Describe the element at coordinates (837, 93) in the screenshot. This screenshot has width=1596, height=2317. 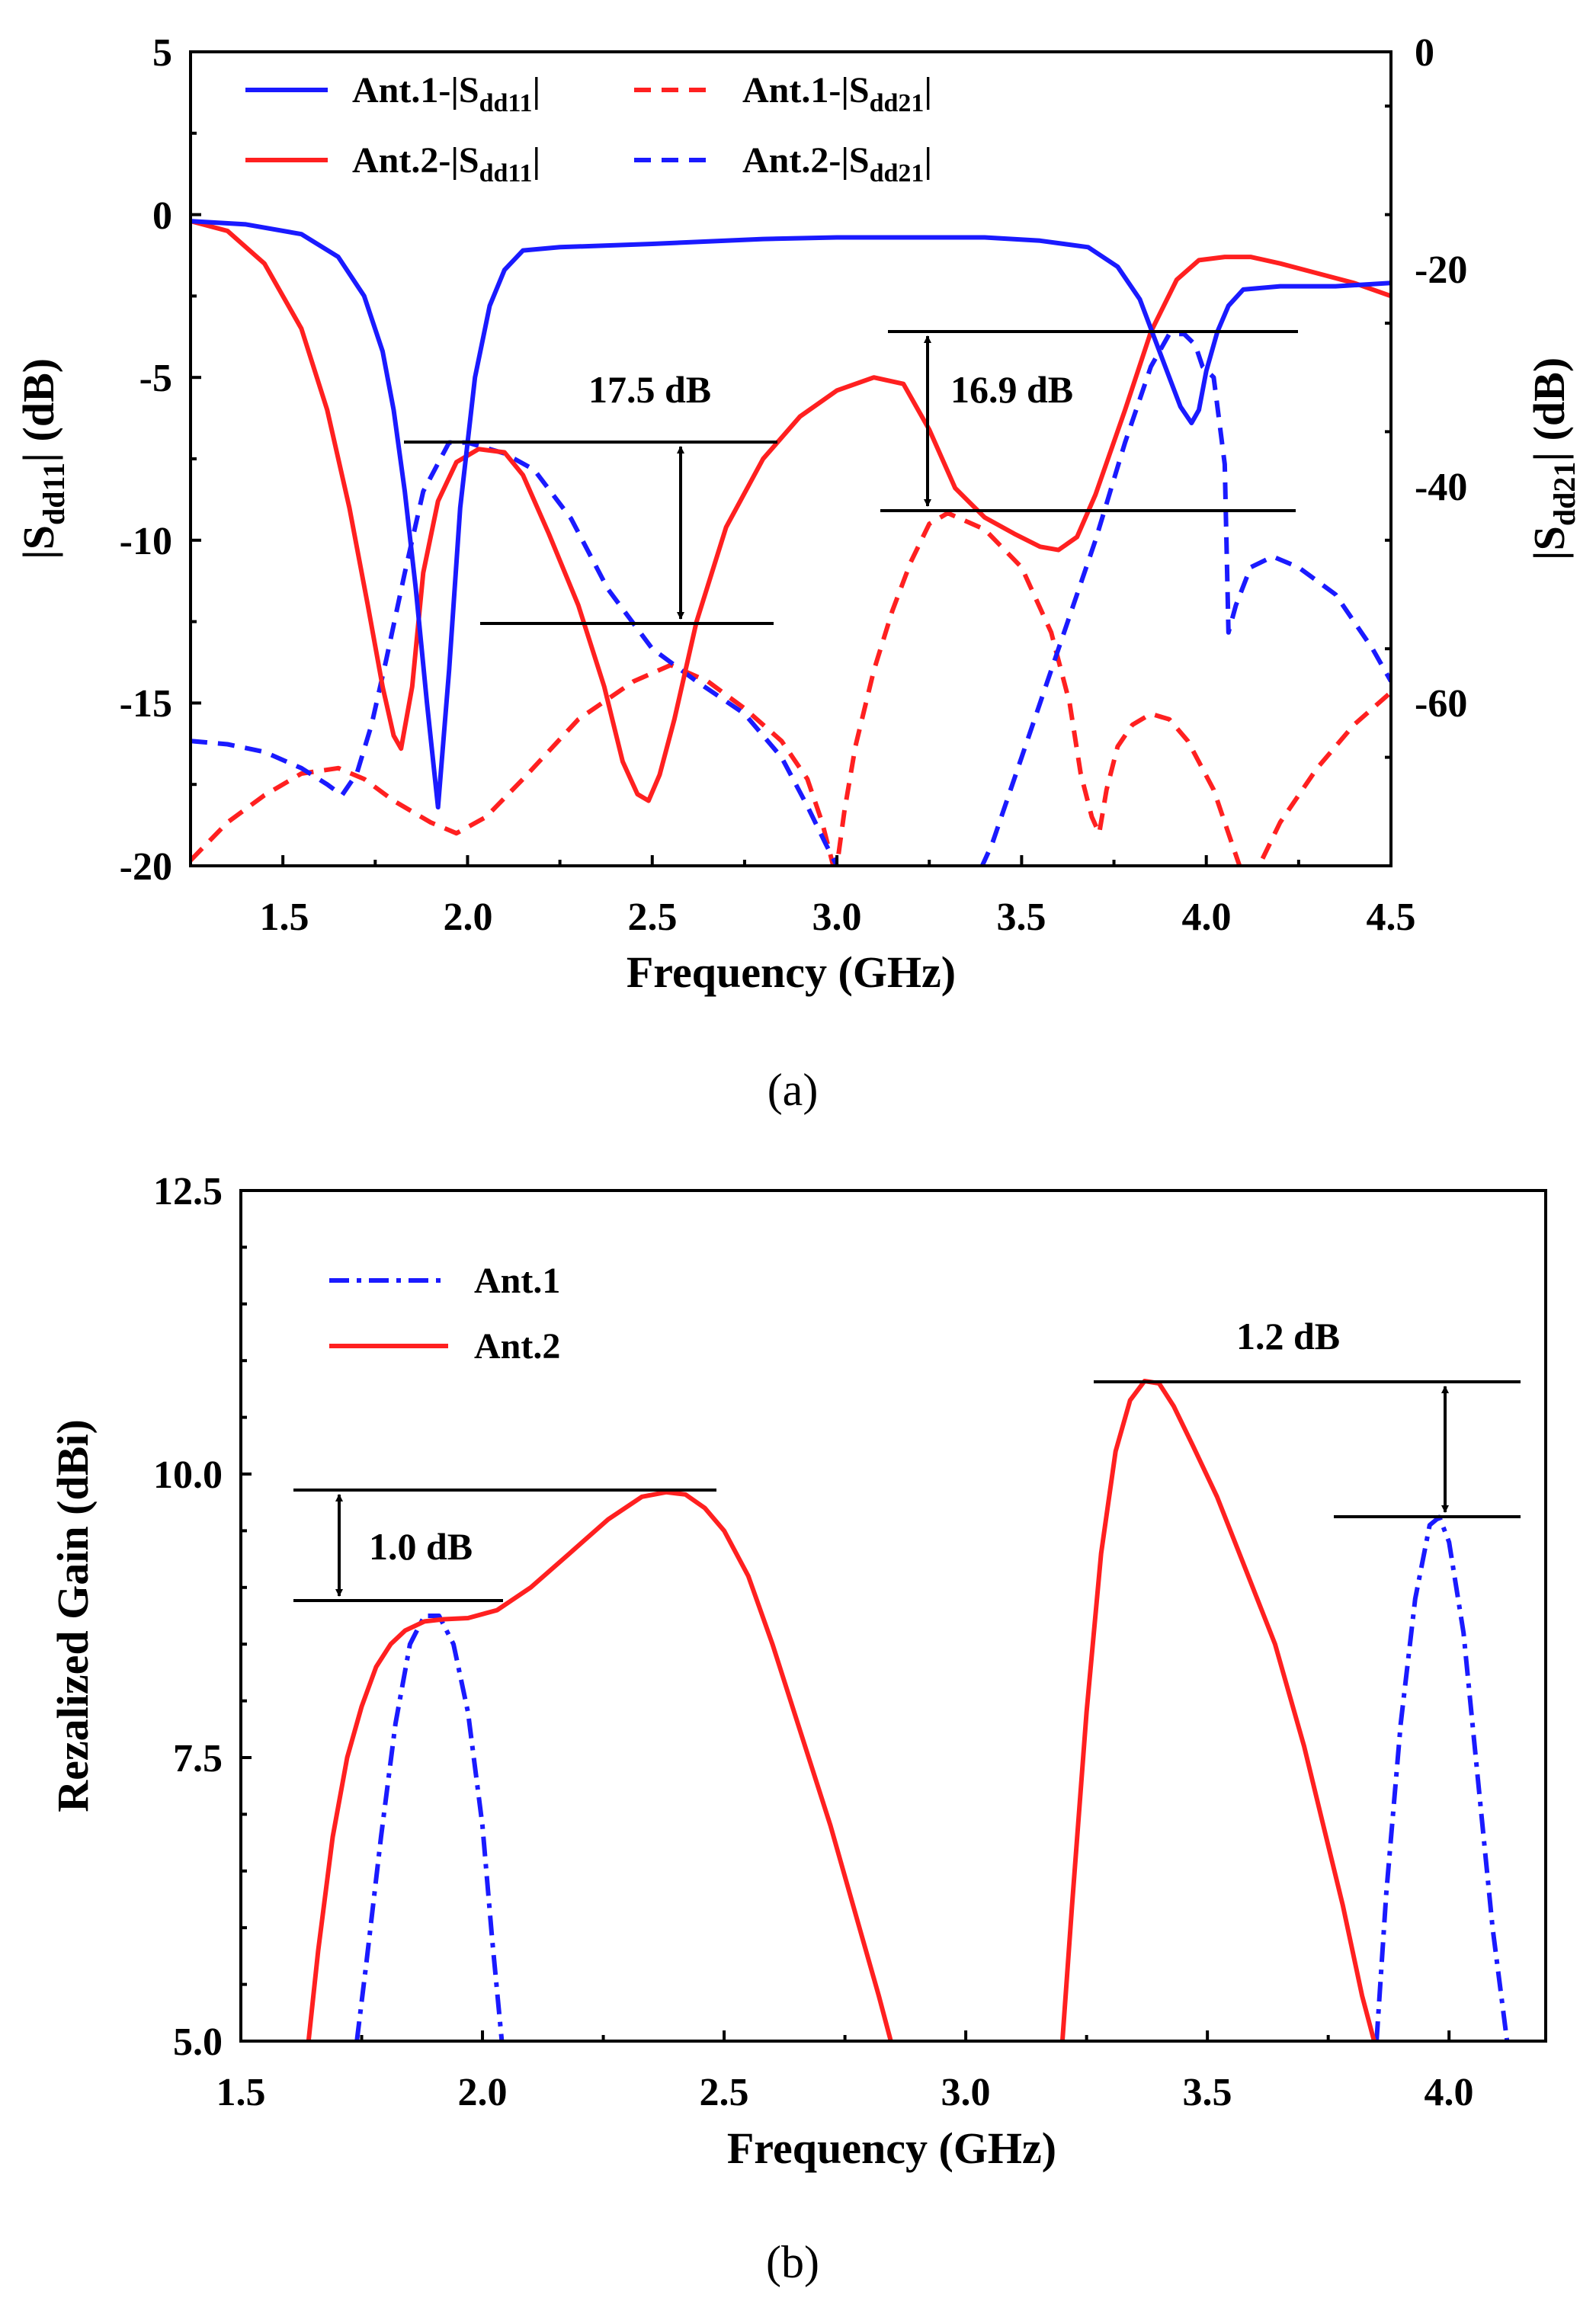
I see `legend-entry-label: Ant.1-|Sdd21|` at that location.